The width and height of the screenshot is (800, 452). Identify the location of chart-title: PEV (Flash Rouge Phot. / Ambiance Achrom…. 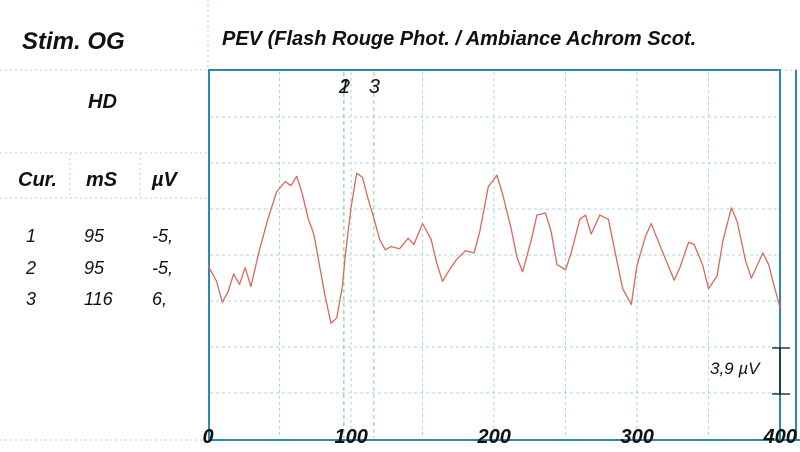
(459, 39).